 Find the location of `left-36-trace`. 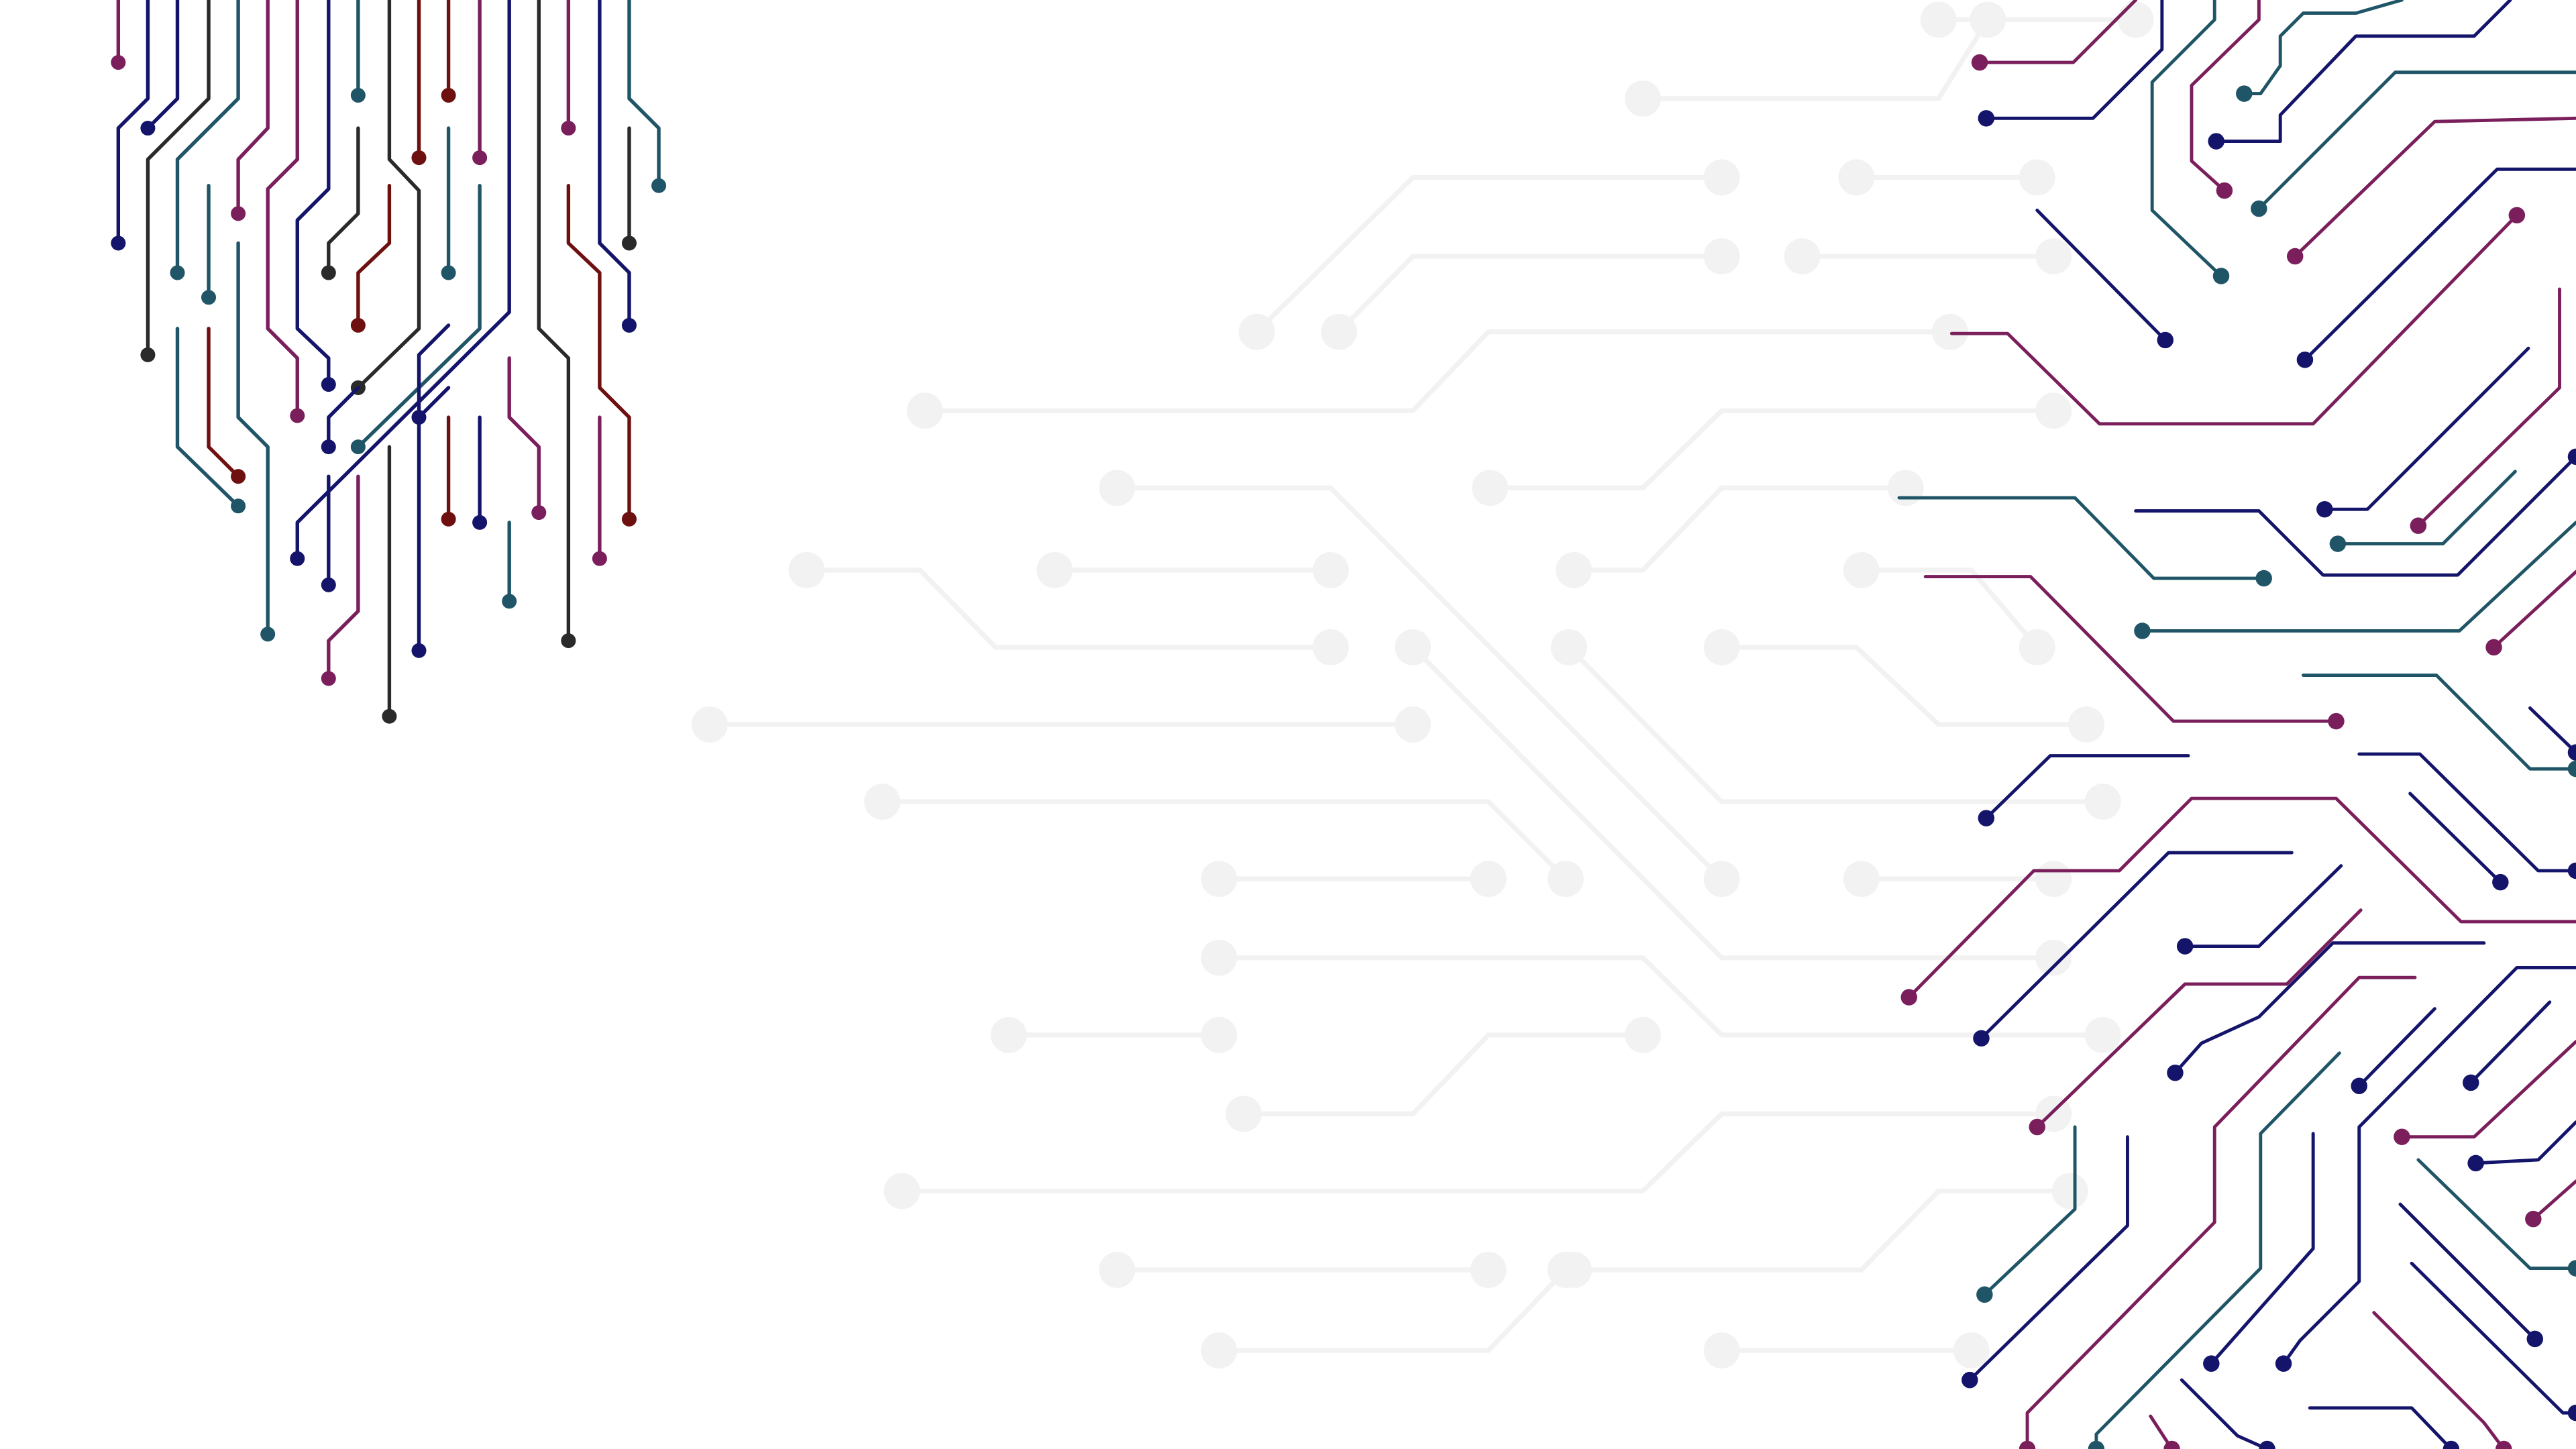

left-36-trace is located at coordinates (524, 435).